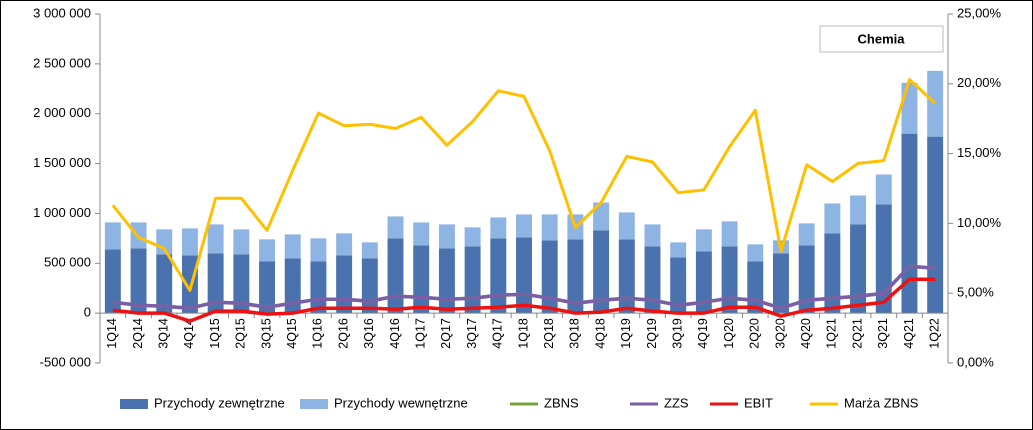 This screenshot has height=430, width=1033. What do you see at coordinates (62, 112) in the screenshot?
I see `y-tick-label: 2 000 000` at bounding box center [62, 112].